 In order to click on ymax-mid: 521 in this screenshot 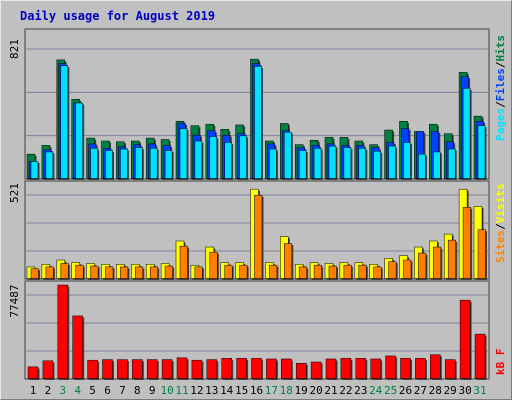, I will do `click(14, 193)`.